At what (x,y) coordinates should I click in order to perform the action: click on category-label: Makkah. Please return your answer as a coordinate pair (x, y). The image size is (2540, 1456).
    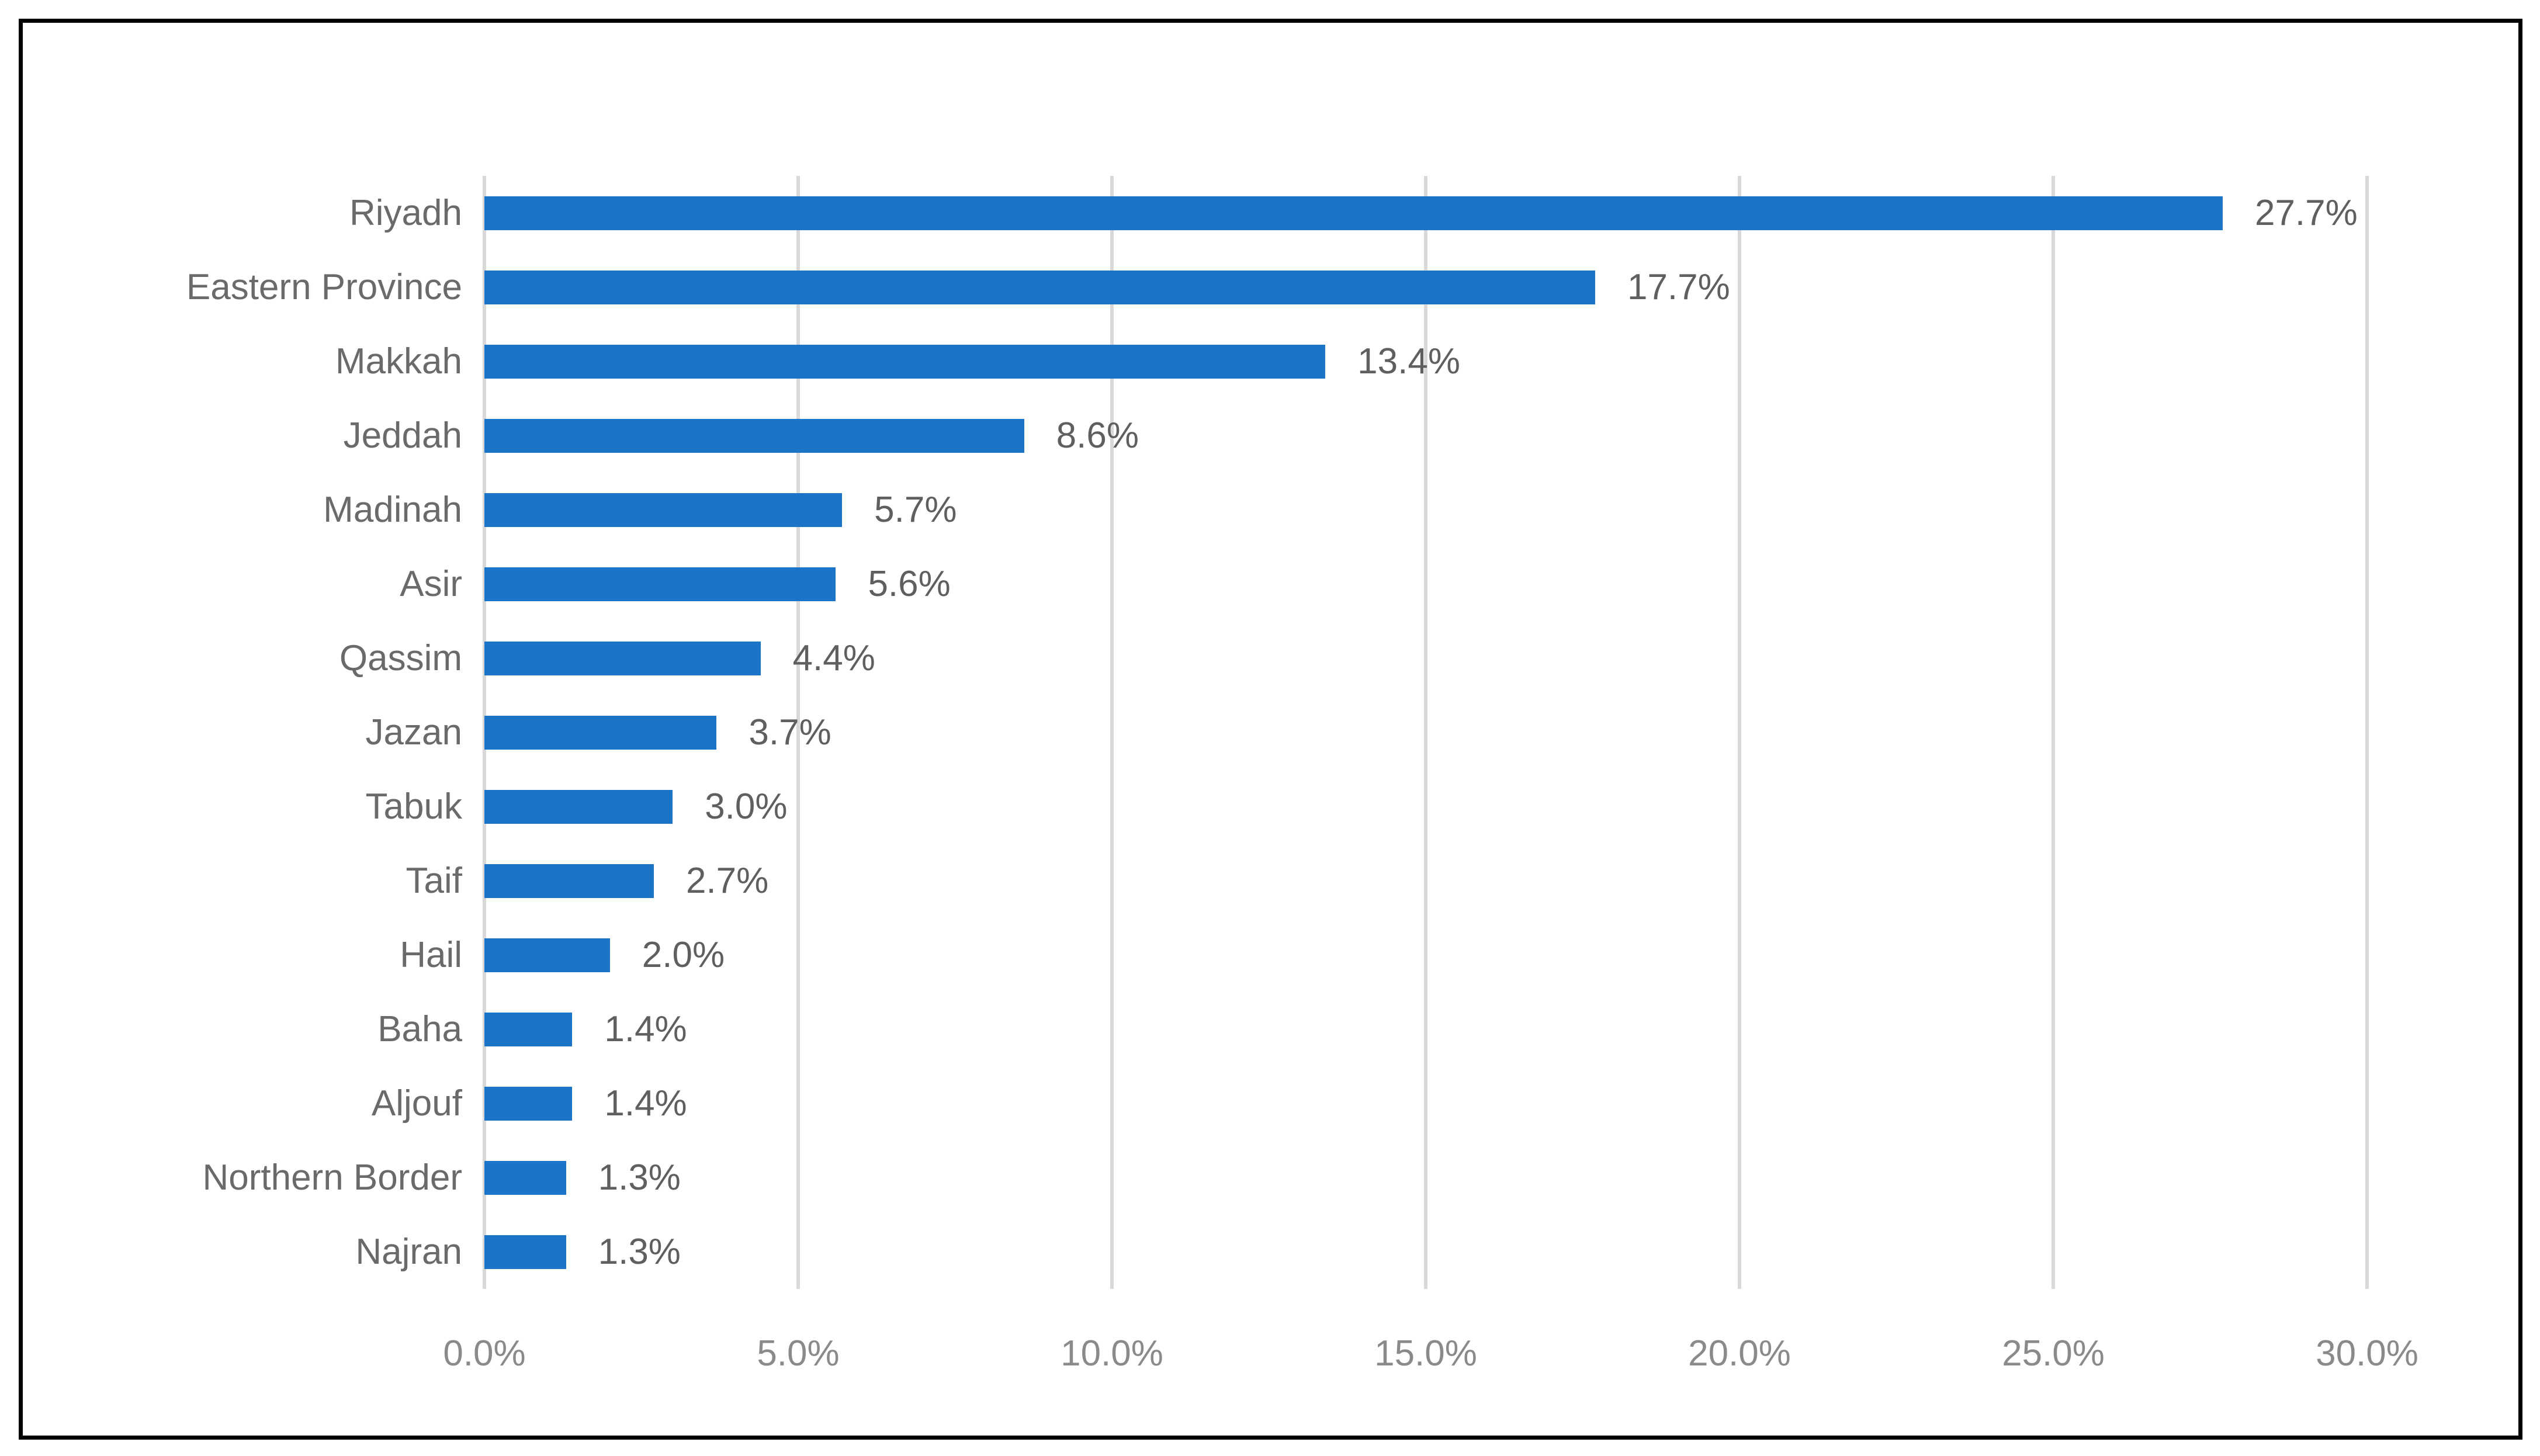
    Looking at the image, I should click on (398, 361).